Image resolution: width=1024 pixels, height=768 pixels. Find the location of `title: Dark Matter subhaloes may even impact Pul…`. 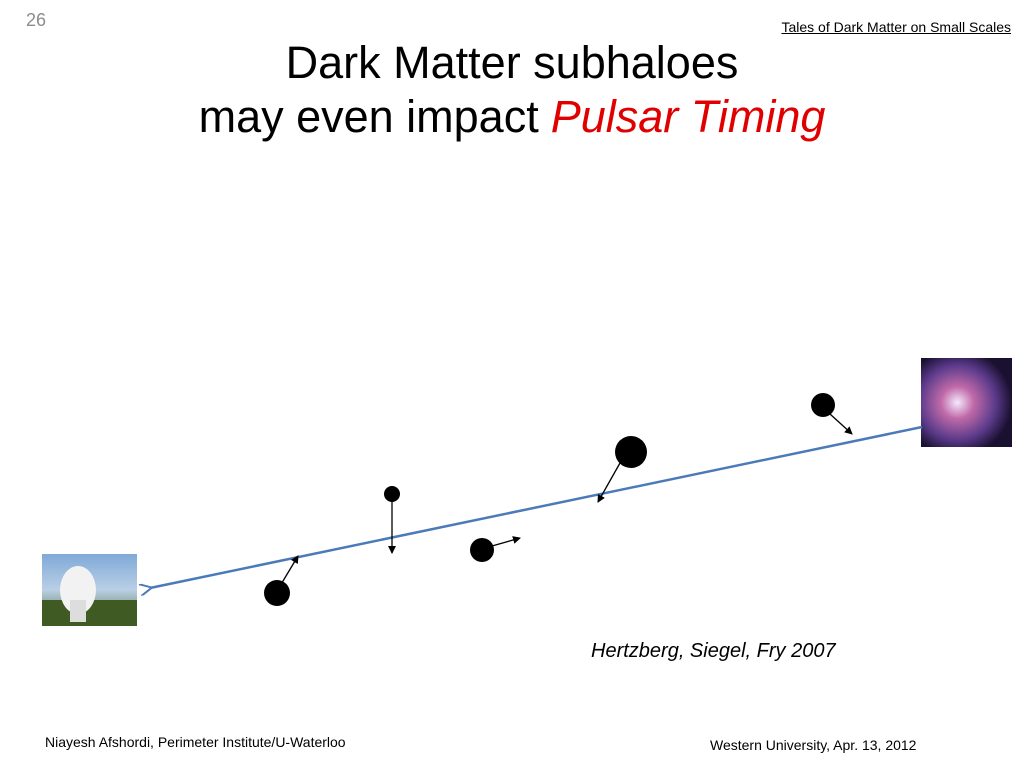

title: Dark Matter subhaloes may even impact Pul… is located at coordinates (512, 90).